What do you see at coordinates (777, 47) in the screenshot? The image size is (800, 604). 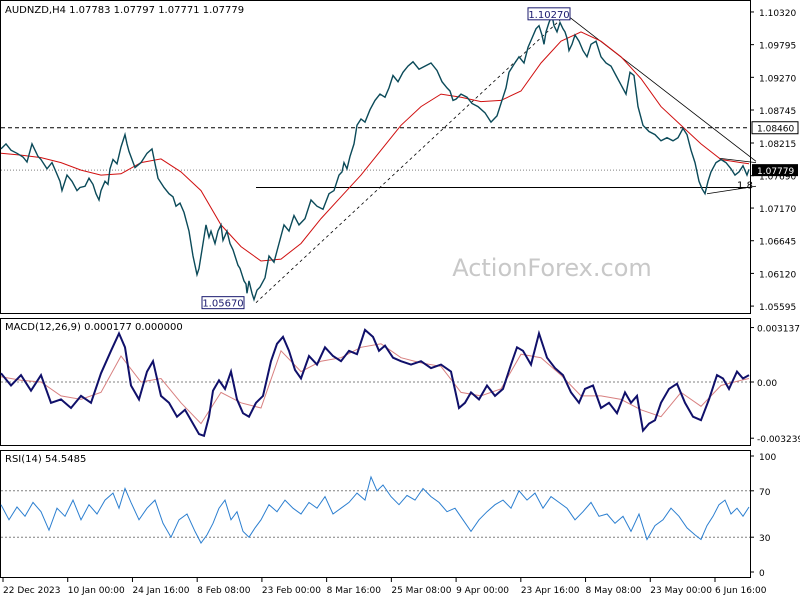 I see `price-tick-label: 1.09795` at bounding box center [777, 47].